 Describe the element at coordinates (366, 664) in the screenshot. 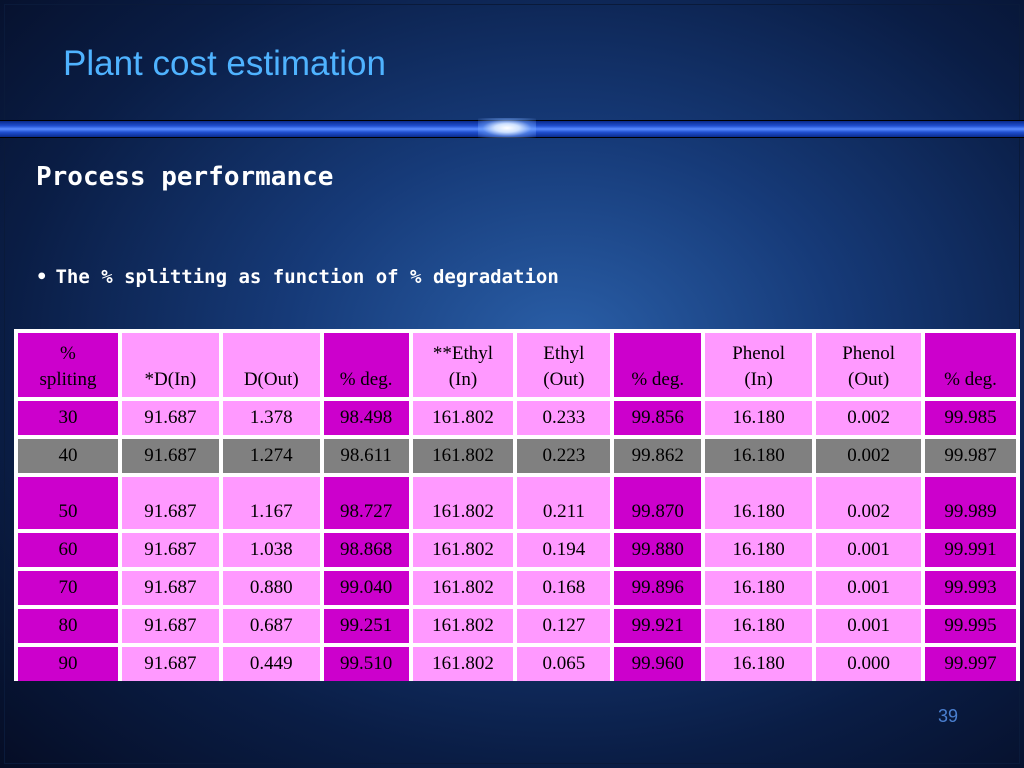

I see `table-cell: 99.510` at that location.